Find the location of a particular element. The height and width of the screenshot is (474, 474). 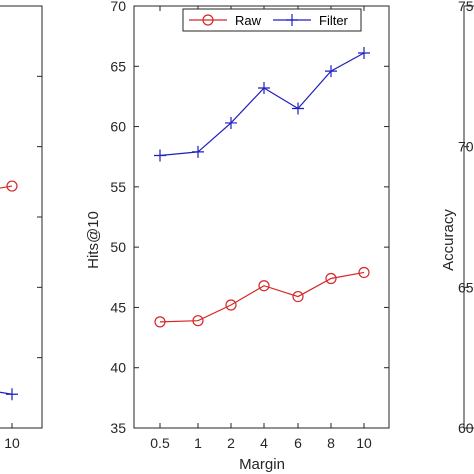

y-tick-label: 70 is located at coordinates (118, 7).